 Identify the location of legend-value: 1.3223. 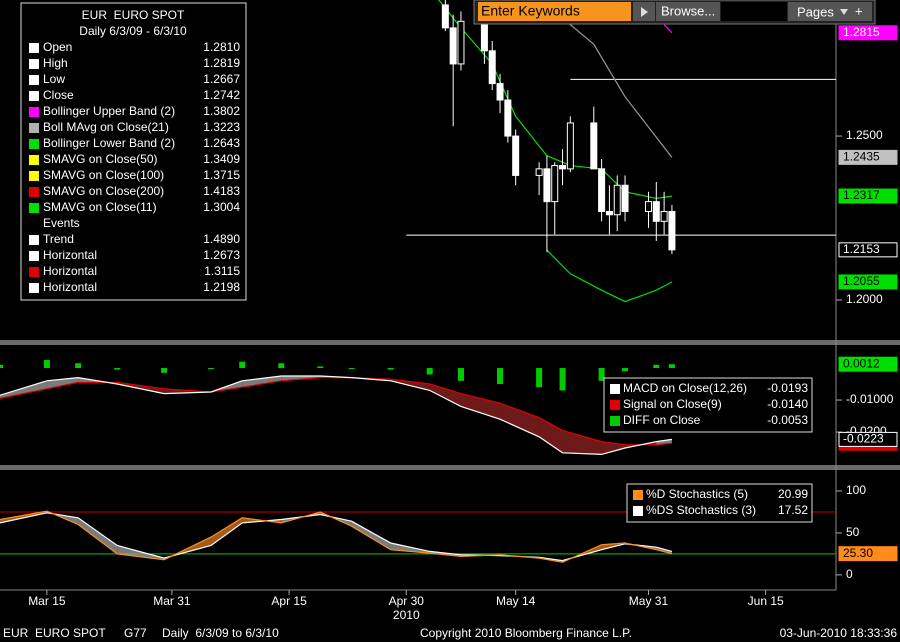
(221, 127).